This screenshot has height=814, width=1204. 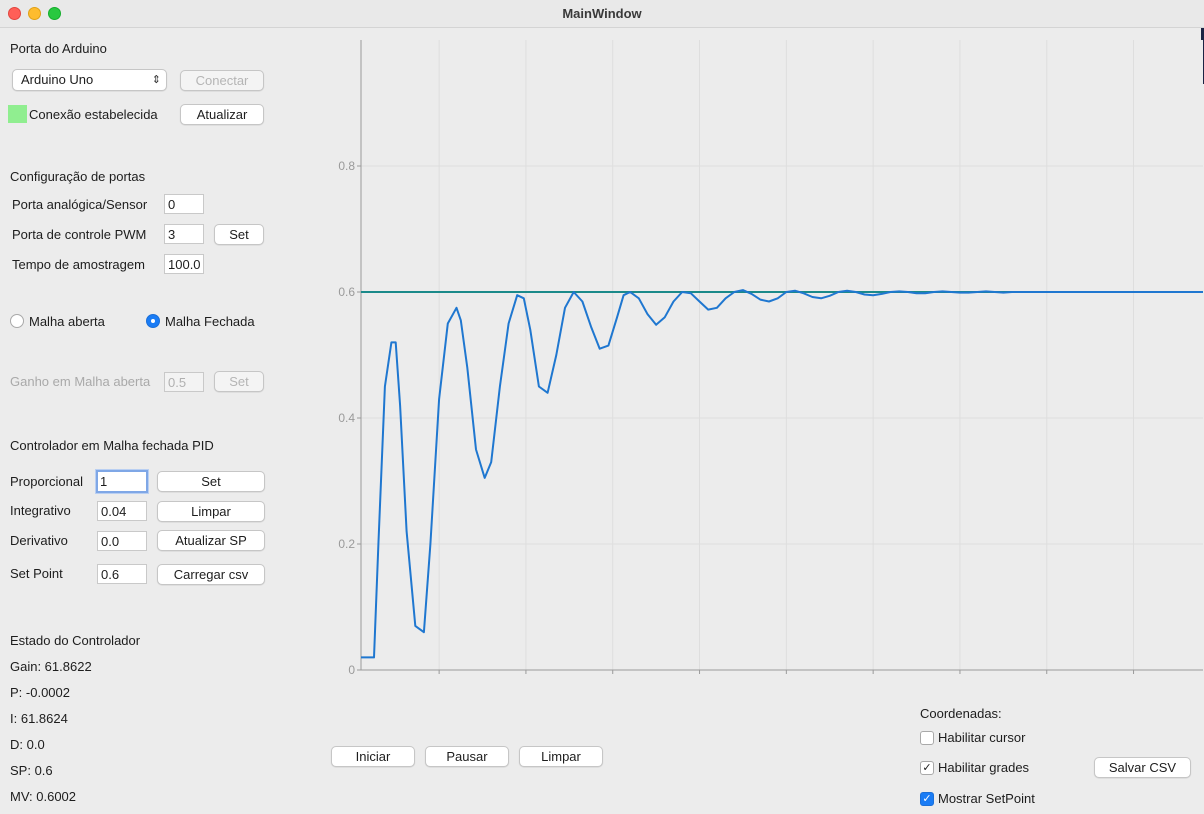 I want to click on grid-checkbox: ✓, so click(x=927, y=768).